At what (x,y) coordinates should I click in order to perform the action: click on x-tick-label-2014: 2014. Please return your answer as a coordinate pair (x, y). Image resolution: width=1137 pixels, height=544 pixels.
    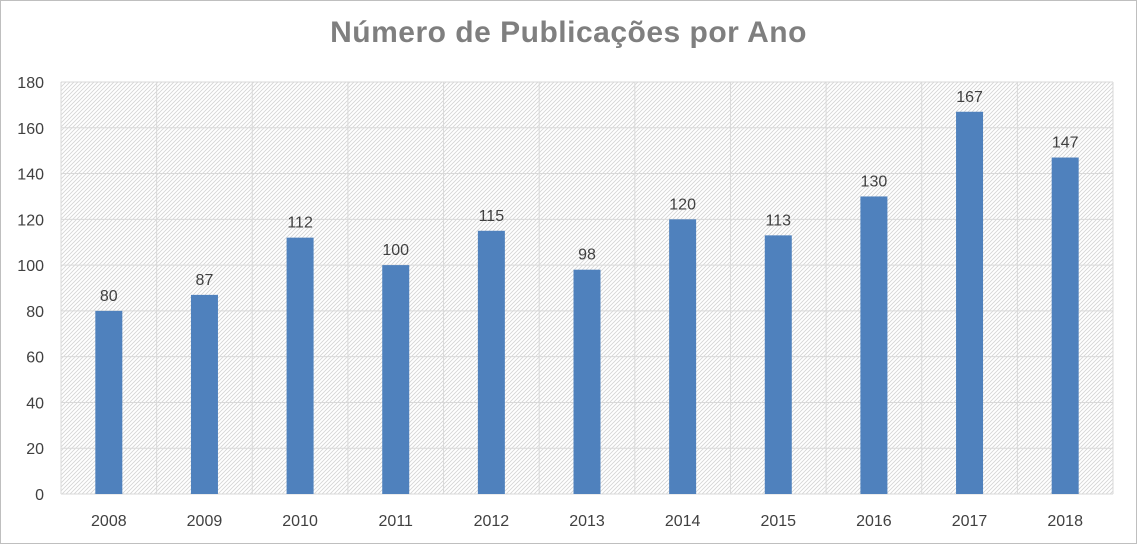
    Looking at the image, I should click on (683, 521).